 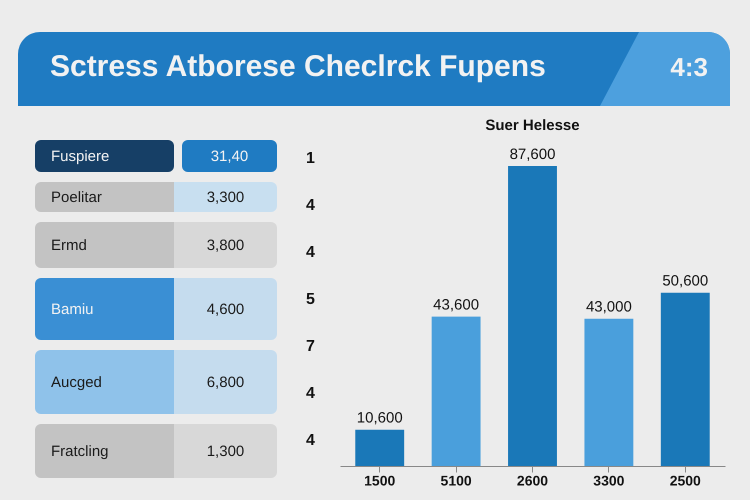 What do you see at coordinates (689, 67) in the screenshot?
I see `text: 4:3` at bounding box center [689, 67].